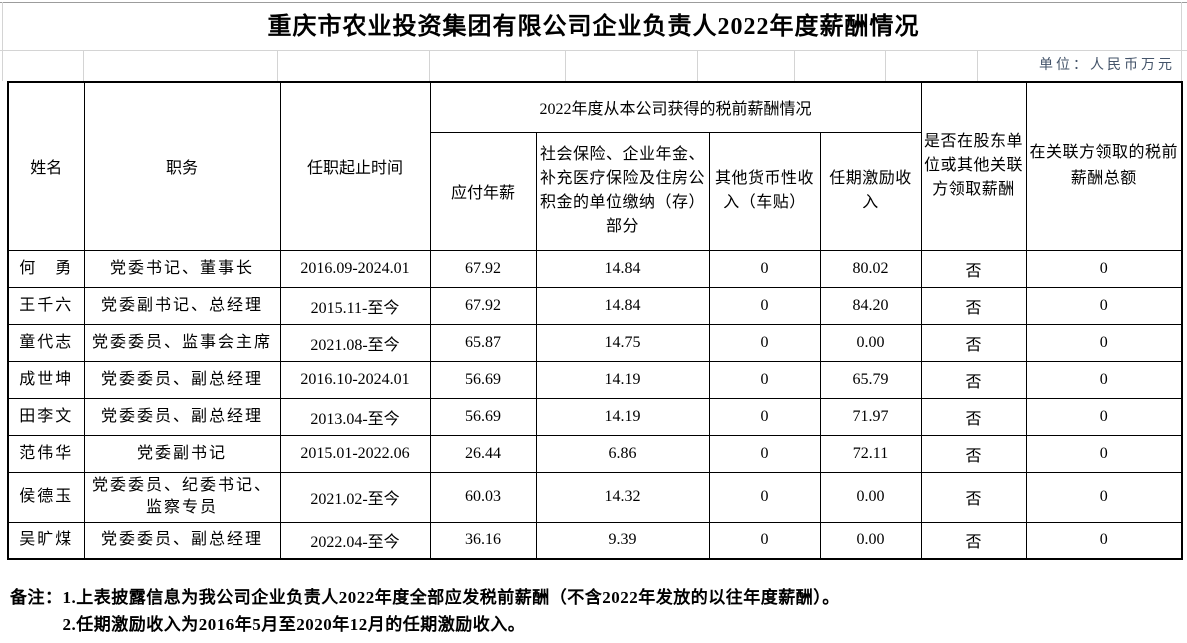 The height and width of the screenshot is (643, 1187). What do you see at coordinates (46, 166) in the screenshot?
I see `col-header-name: 姓名` at bounding box center [46, 166].